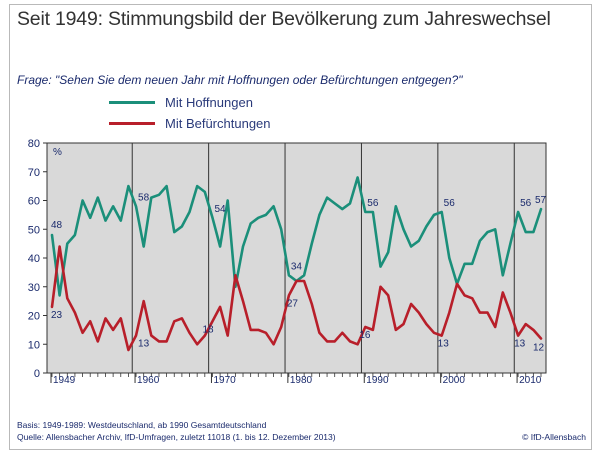  What do you see at coordinates (209, 102) in the screenshot?
I see `legend-label-hope: Mit Hoffnungen` at bounding box center [209, 102].